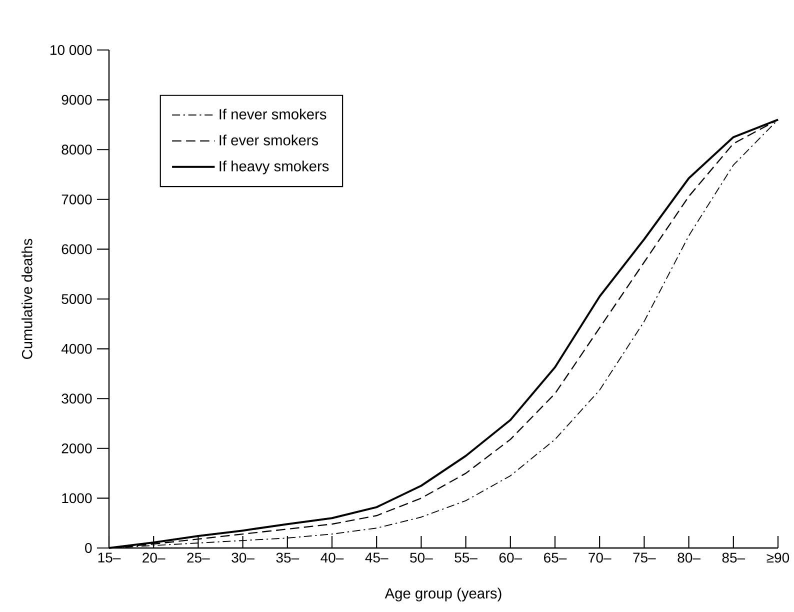 The height and width of the screenshot is (612, 794). Describe the element at coordinates (243, 557) in the screenshot. I see `x-tick-label: 30–` at that location.